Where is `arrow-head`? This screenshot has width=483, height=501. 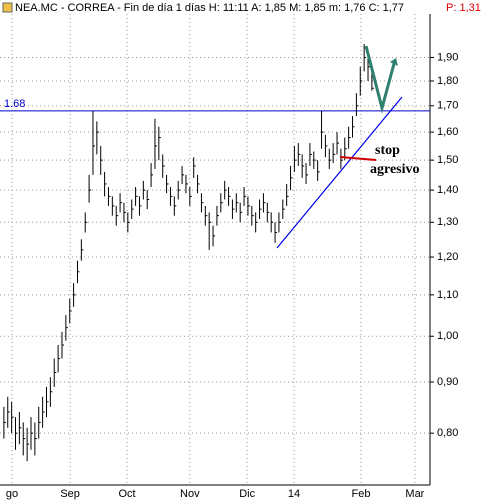 arrow-head is located at coordinates (394, 62).